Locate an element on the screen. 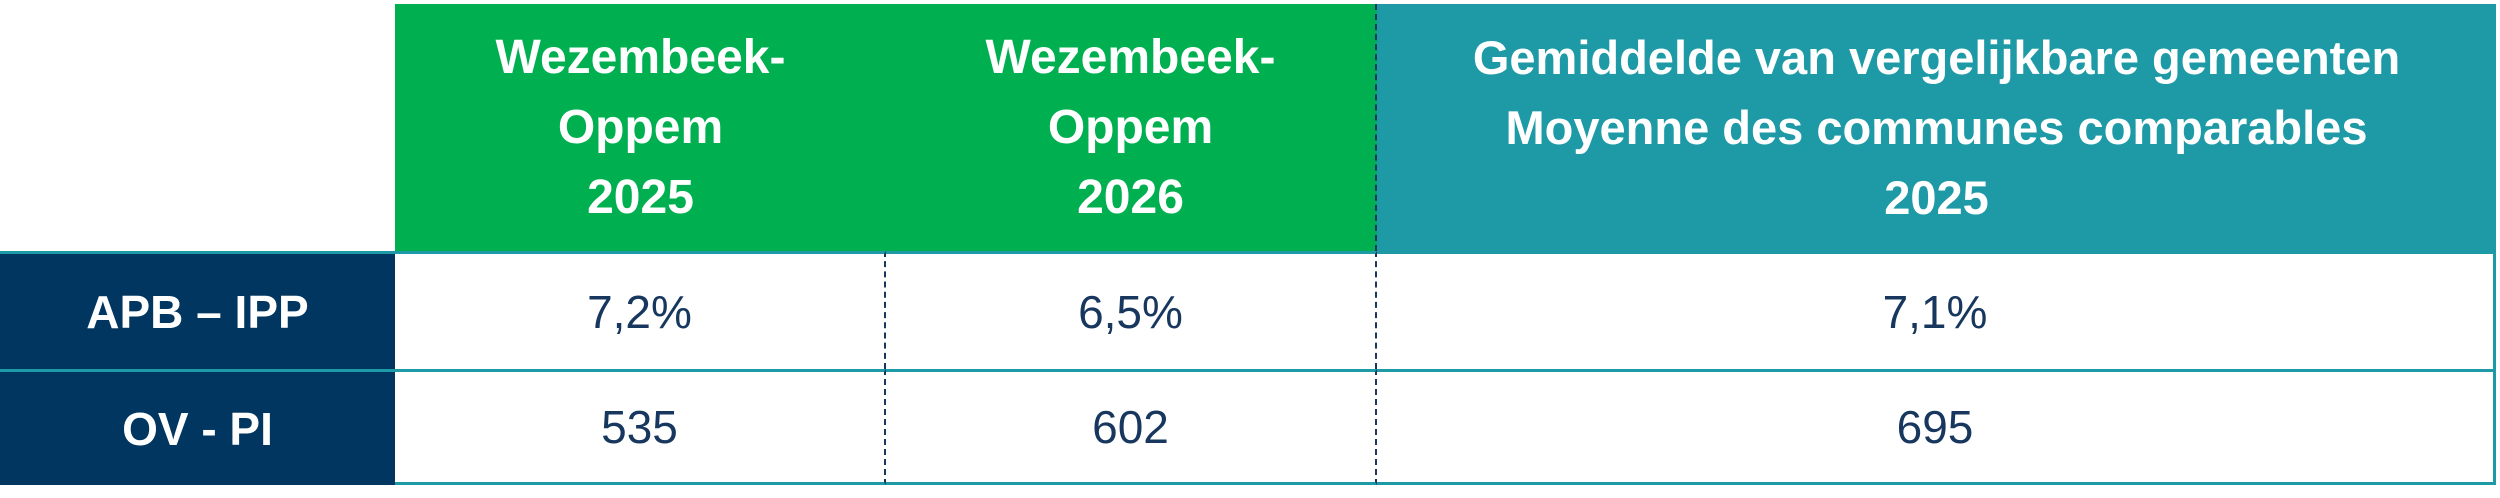  row-label: OV - PI is located at coordinates (197, 427).